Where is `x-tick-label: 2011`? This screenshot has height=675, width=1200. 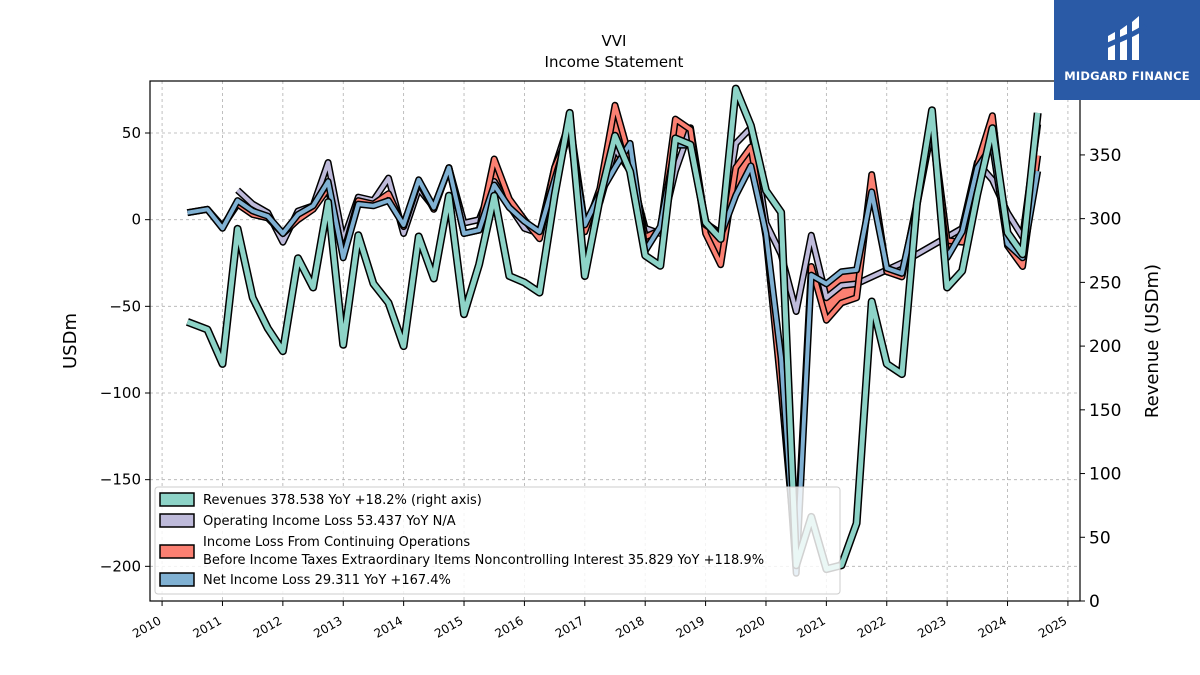 x-tick-label: 2011 is located at coordinates (207, 626).